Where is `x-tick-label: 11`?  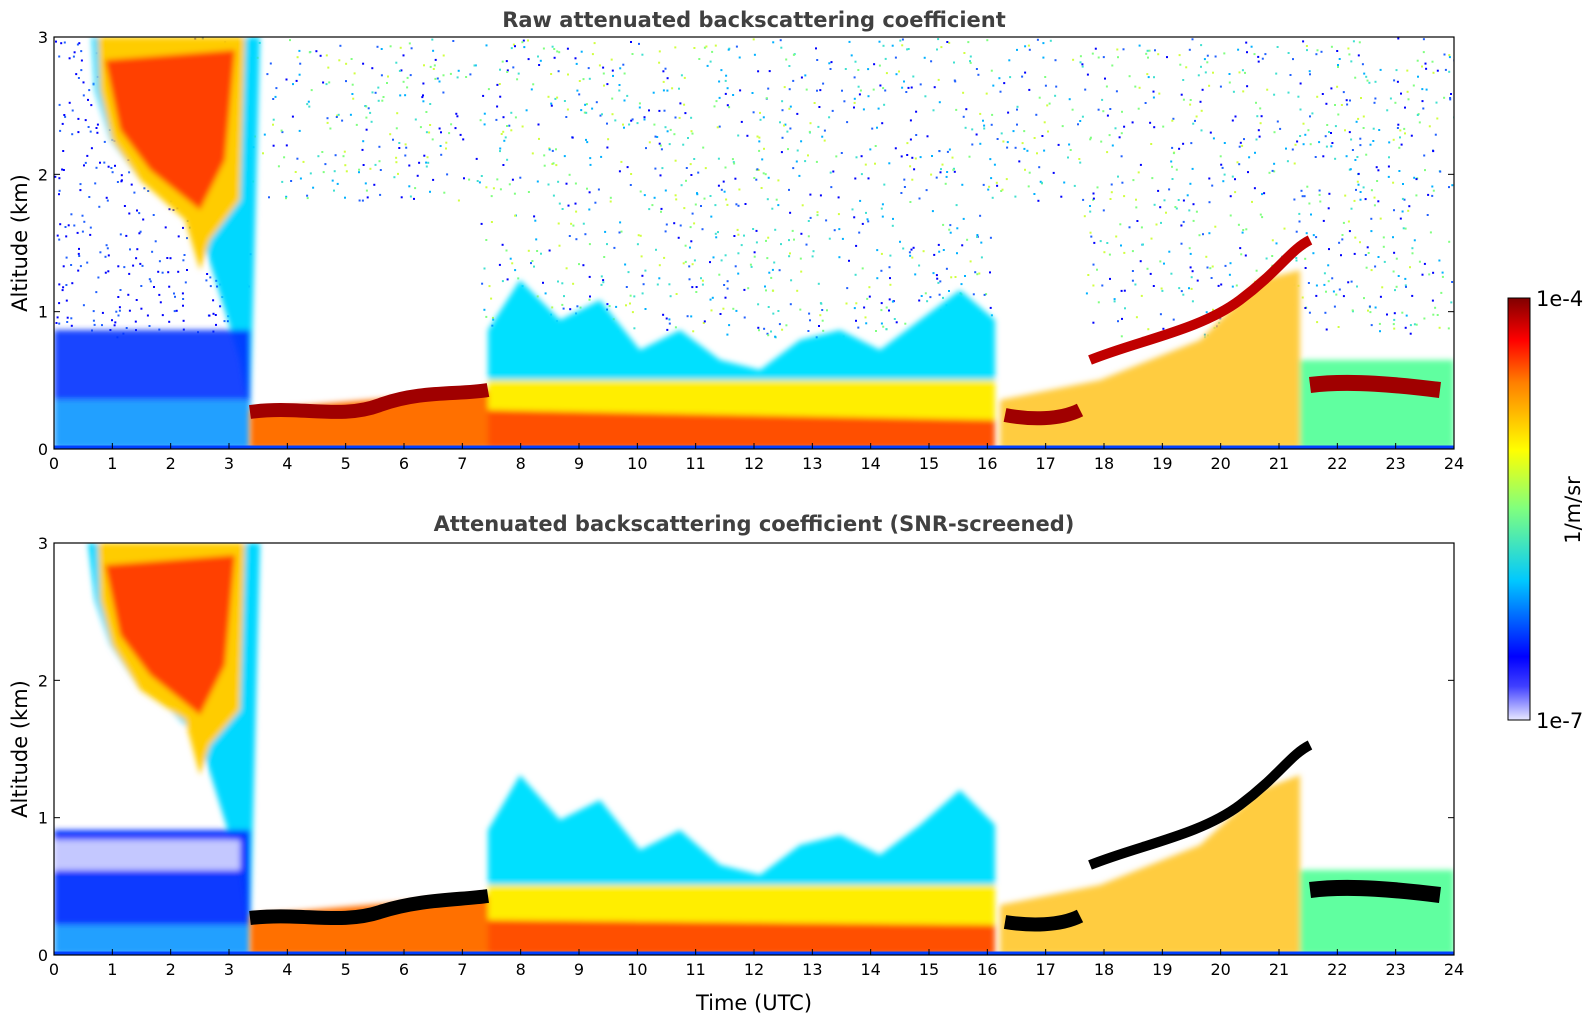 x-tick-label: 11 is located at coordinates (695, 463).